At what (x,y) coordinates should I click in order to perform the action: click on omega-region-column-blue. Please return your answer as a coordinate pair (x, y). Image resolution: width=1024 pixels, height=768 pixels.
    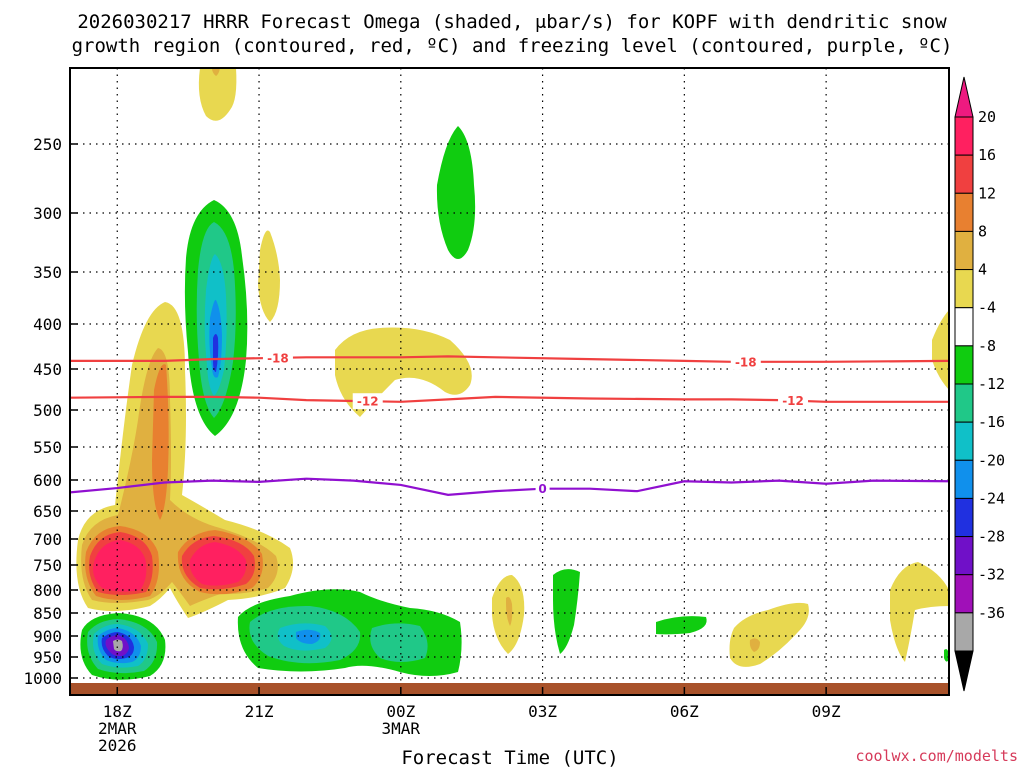
    Looking at the image, I should click on (216, 353).